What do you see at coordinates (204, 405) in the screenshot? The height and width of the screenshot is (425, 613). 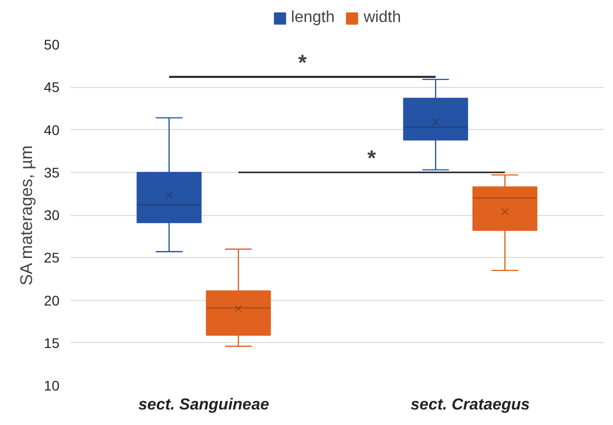 I see `x-tick-label: sect. Sanguineae` at bounding box center [204, 405].